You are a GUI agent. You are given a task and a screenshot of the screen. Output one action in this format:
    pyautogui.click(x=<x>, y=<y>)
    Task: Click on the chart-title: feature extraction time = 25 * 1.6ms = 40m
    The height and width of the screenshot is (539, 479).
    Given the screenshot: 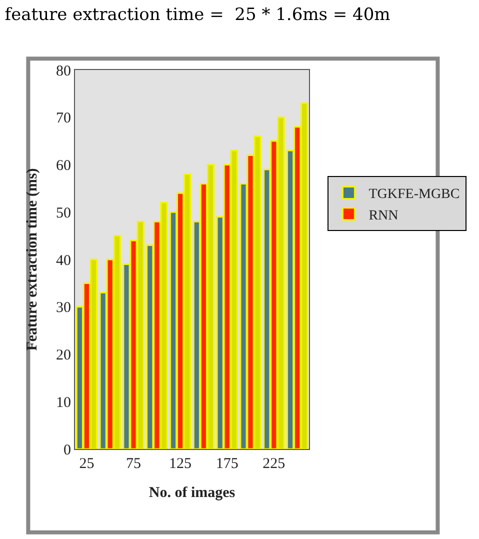 What is the action you would take?
    pyautogui.click(x=197, y=14)
    